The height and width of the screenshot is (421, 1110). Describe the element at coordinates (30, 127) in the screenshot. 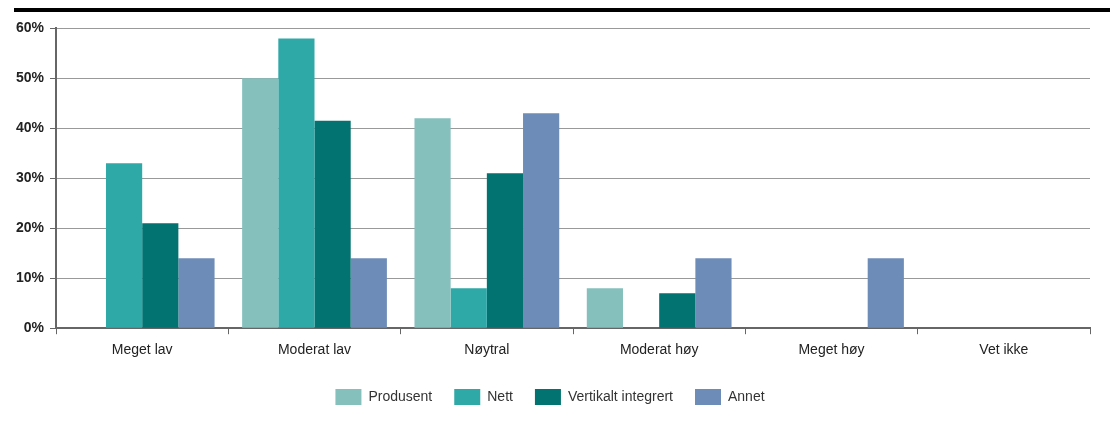

I see `y-tick-label: 40%` at that location.